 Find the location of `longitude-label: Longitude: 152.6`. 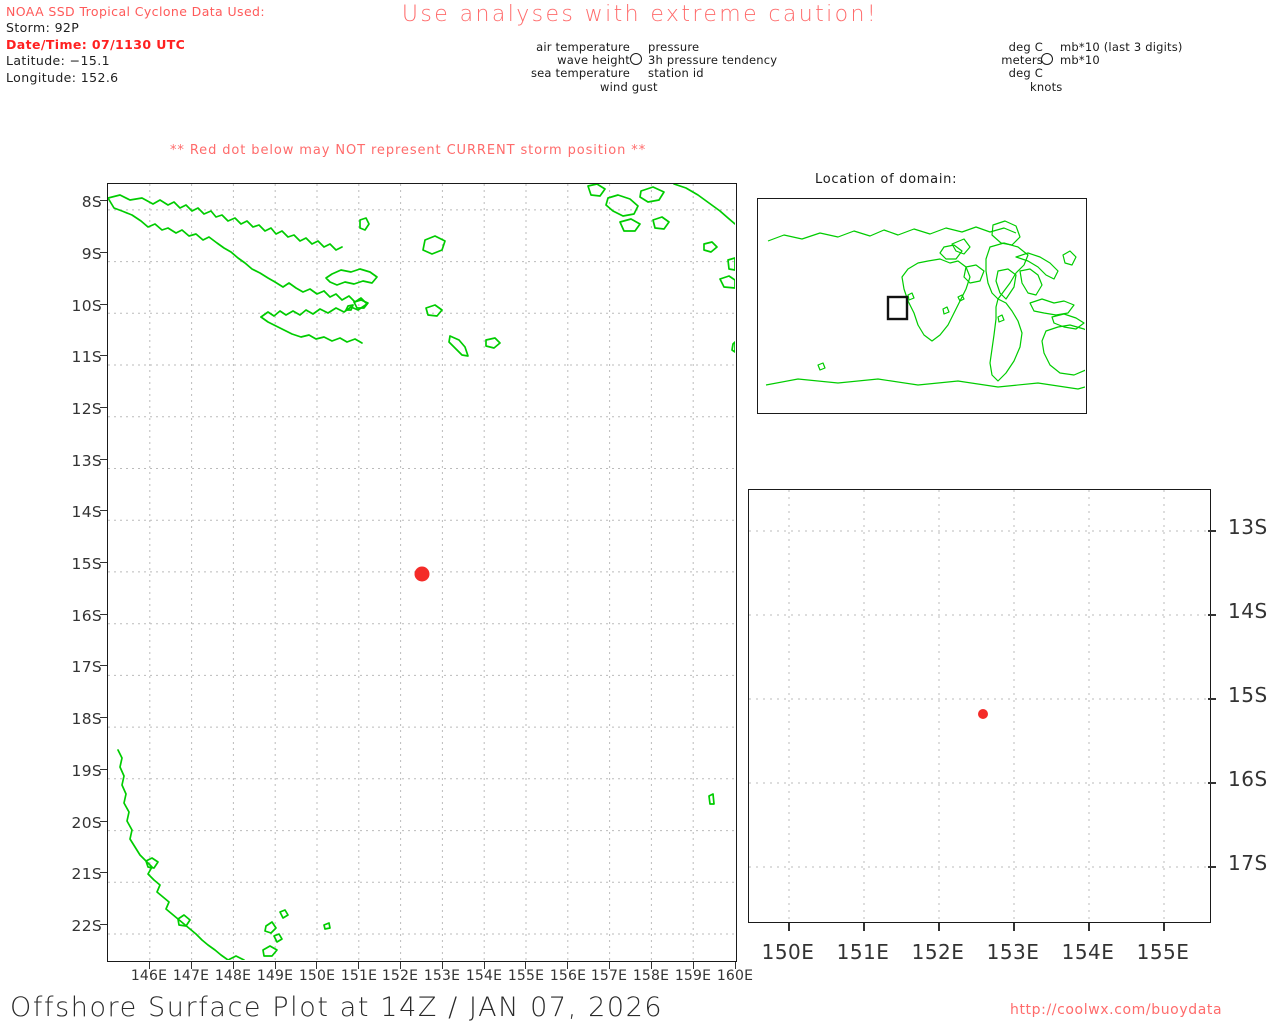

longitude-label: Longitude: 152.6 is located at coordinates (62, 77).